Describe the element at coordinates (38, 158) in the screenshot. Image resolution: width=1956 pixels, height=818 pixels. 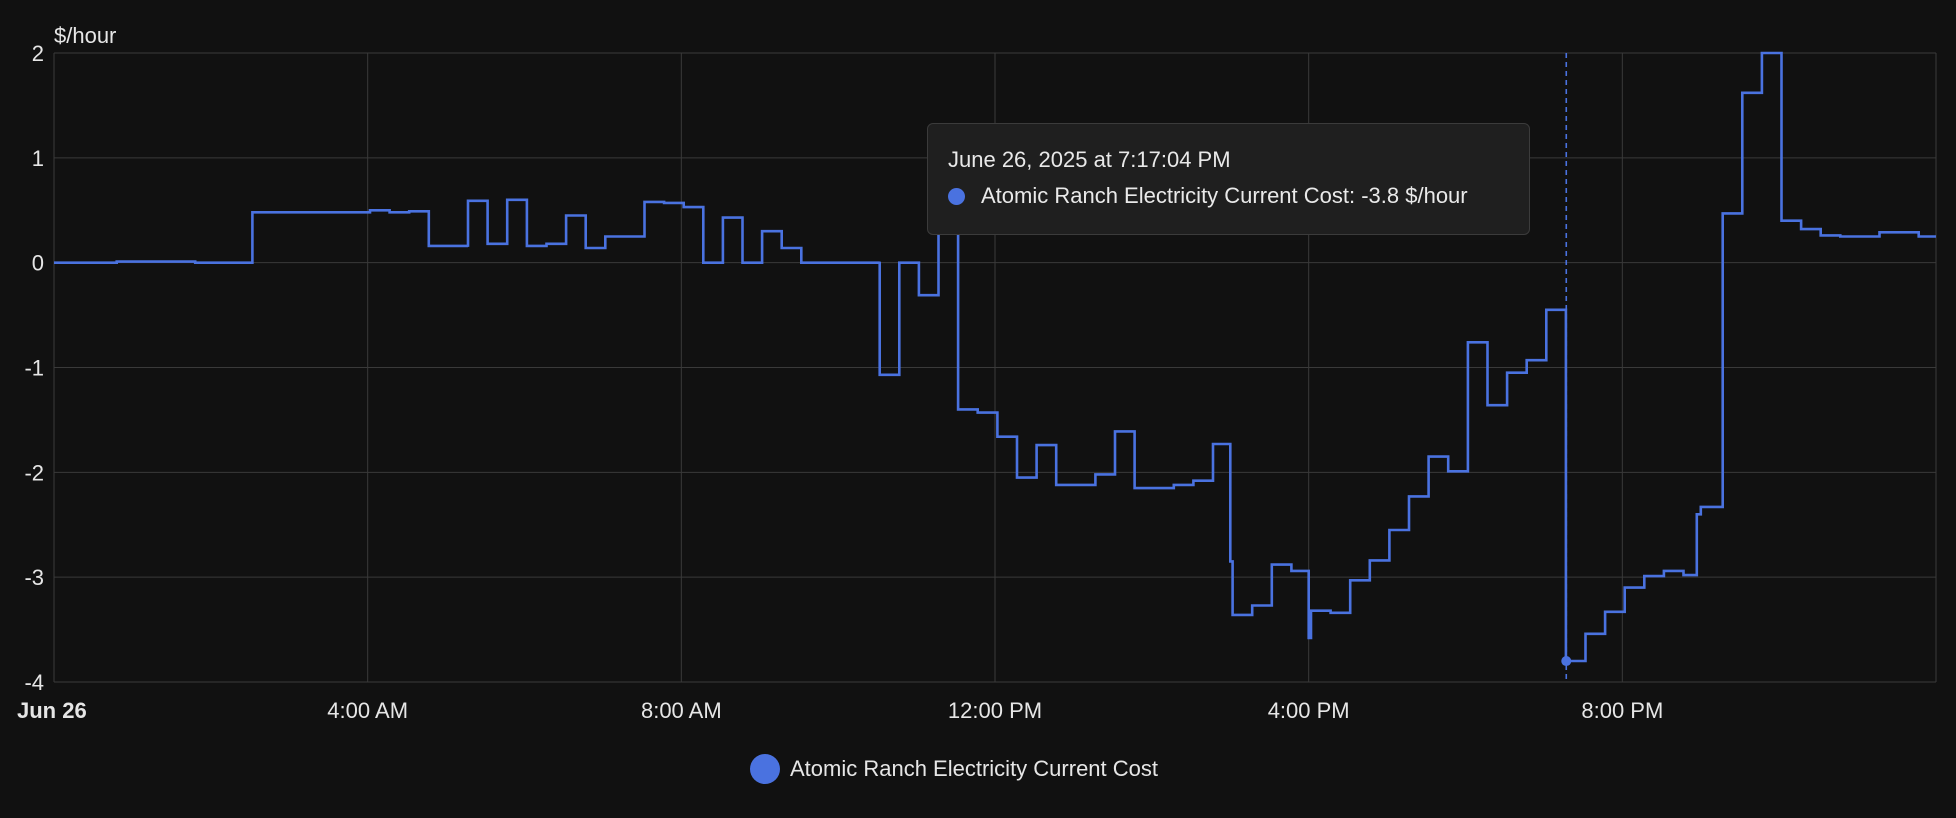
I see `y-tick-label: 1` at that location.